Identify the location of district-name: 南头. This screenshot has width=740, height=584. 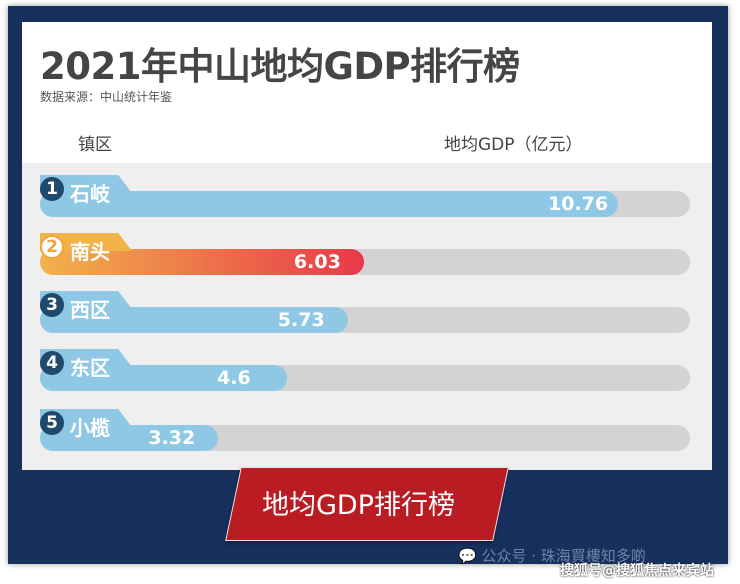
(90, 252).